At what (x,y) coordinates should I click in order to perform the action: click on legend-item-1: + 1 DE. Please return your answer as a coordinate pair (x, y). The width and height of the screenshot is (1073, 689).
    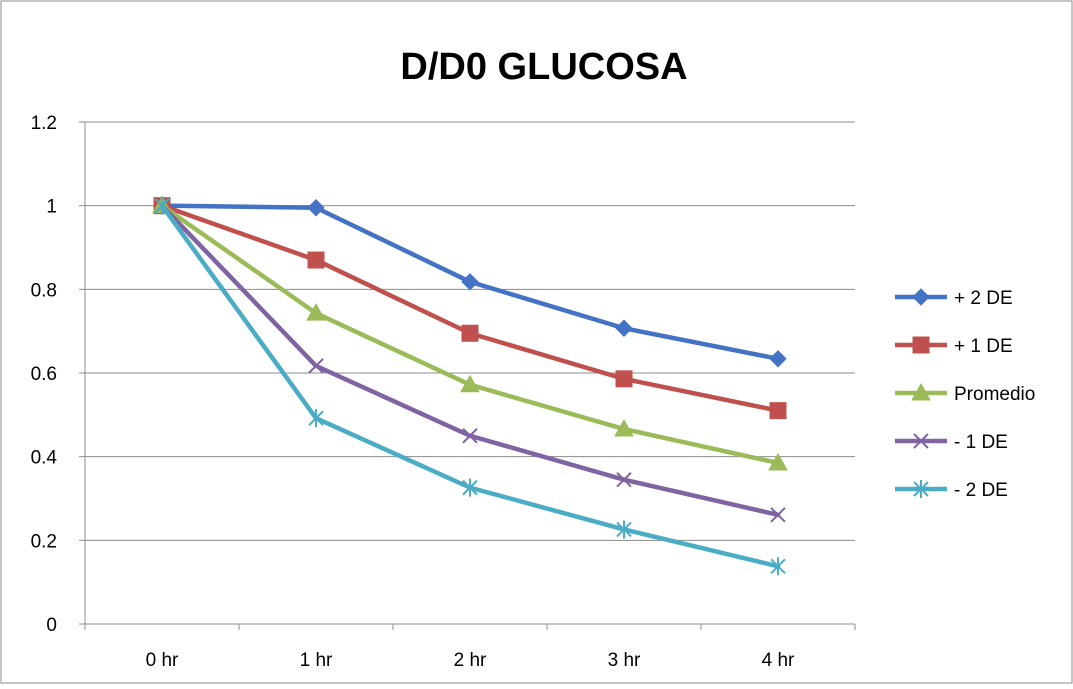
    Looking at the image, I should click on (954, 346).